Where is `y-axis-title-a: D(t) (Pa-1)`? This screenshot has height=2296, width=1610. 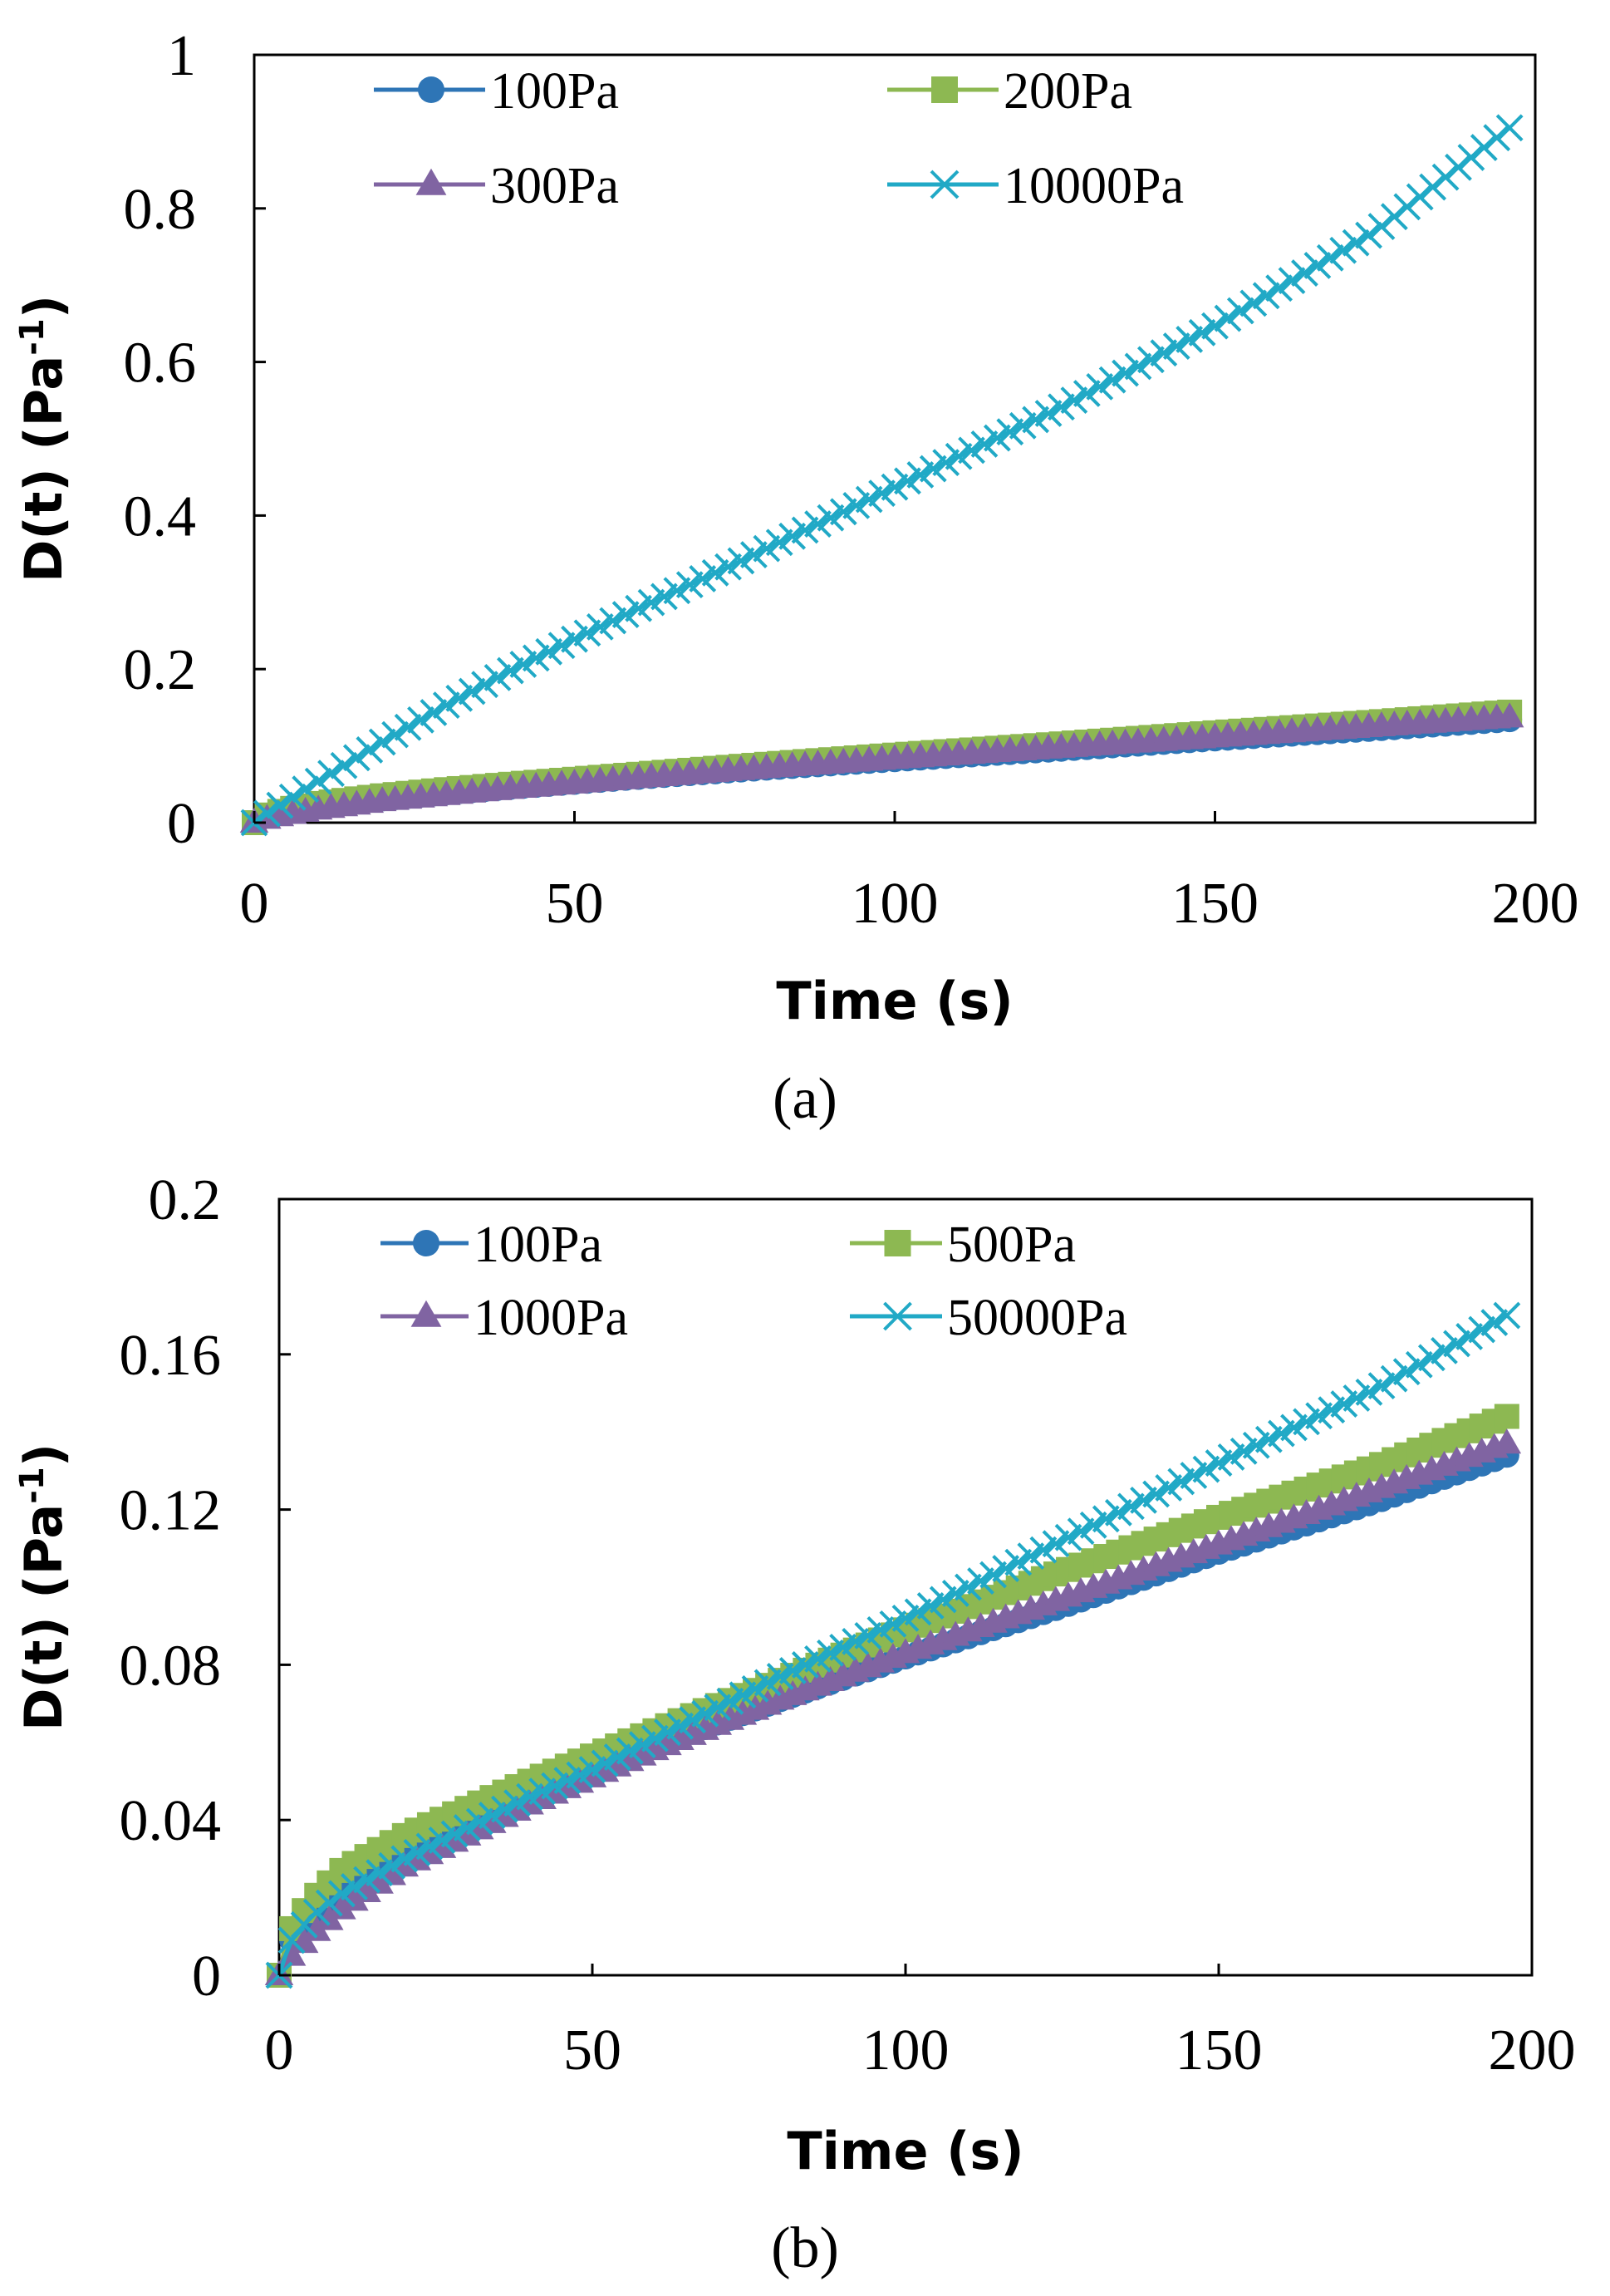
y-axis-title-a: D(t) (Pa-1) is located at coordinates (43, 439).